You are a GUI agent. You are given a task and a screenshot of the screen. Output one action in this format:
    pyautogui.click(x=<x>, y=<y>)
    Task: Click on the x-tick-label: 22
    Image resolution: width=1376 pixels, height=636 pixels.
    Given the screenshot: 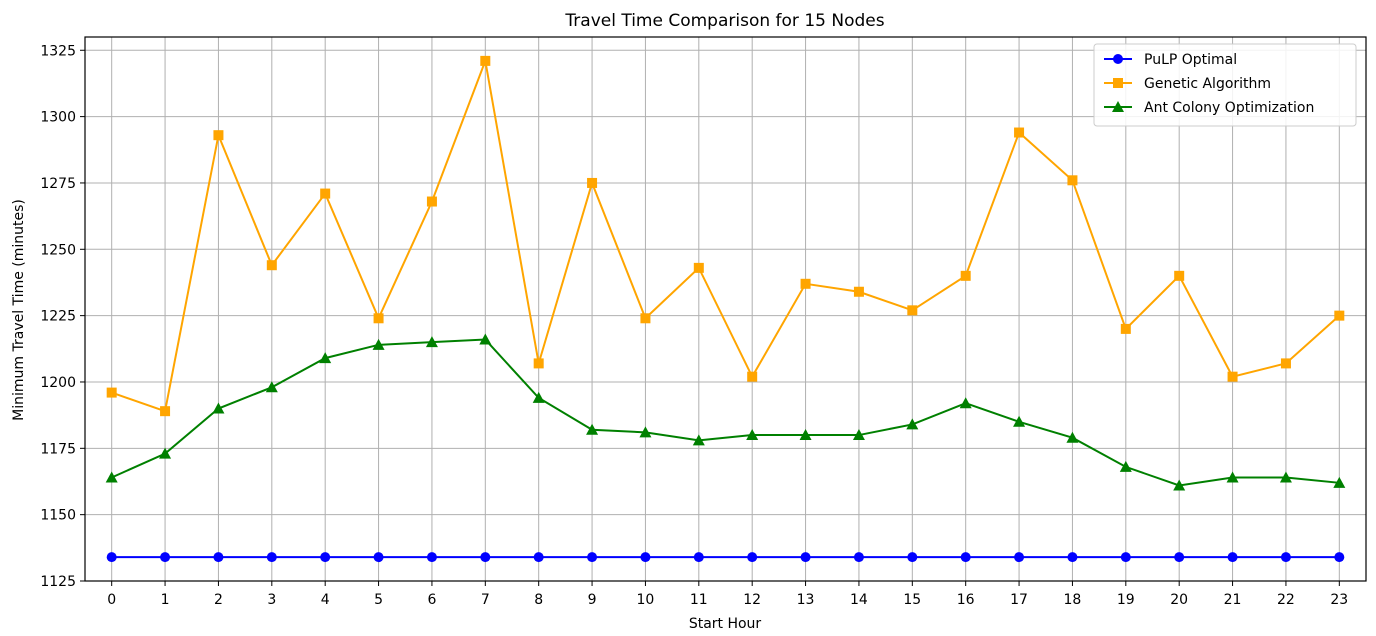 What is the action you would take?
    pyautogui.click(x=1286, y=600)
    